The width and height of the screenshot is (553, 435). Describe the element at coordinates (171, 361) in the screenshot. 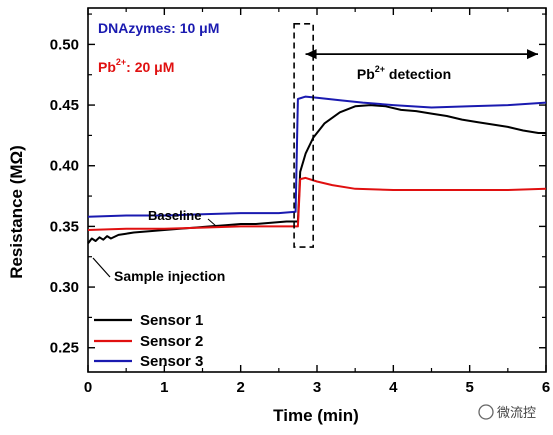

I see `legend-label-sensor-3: Sensor 3` at that location.